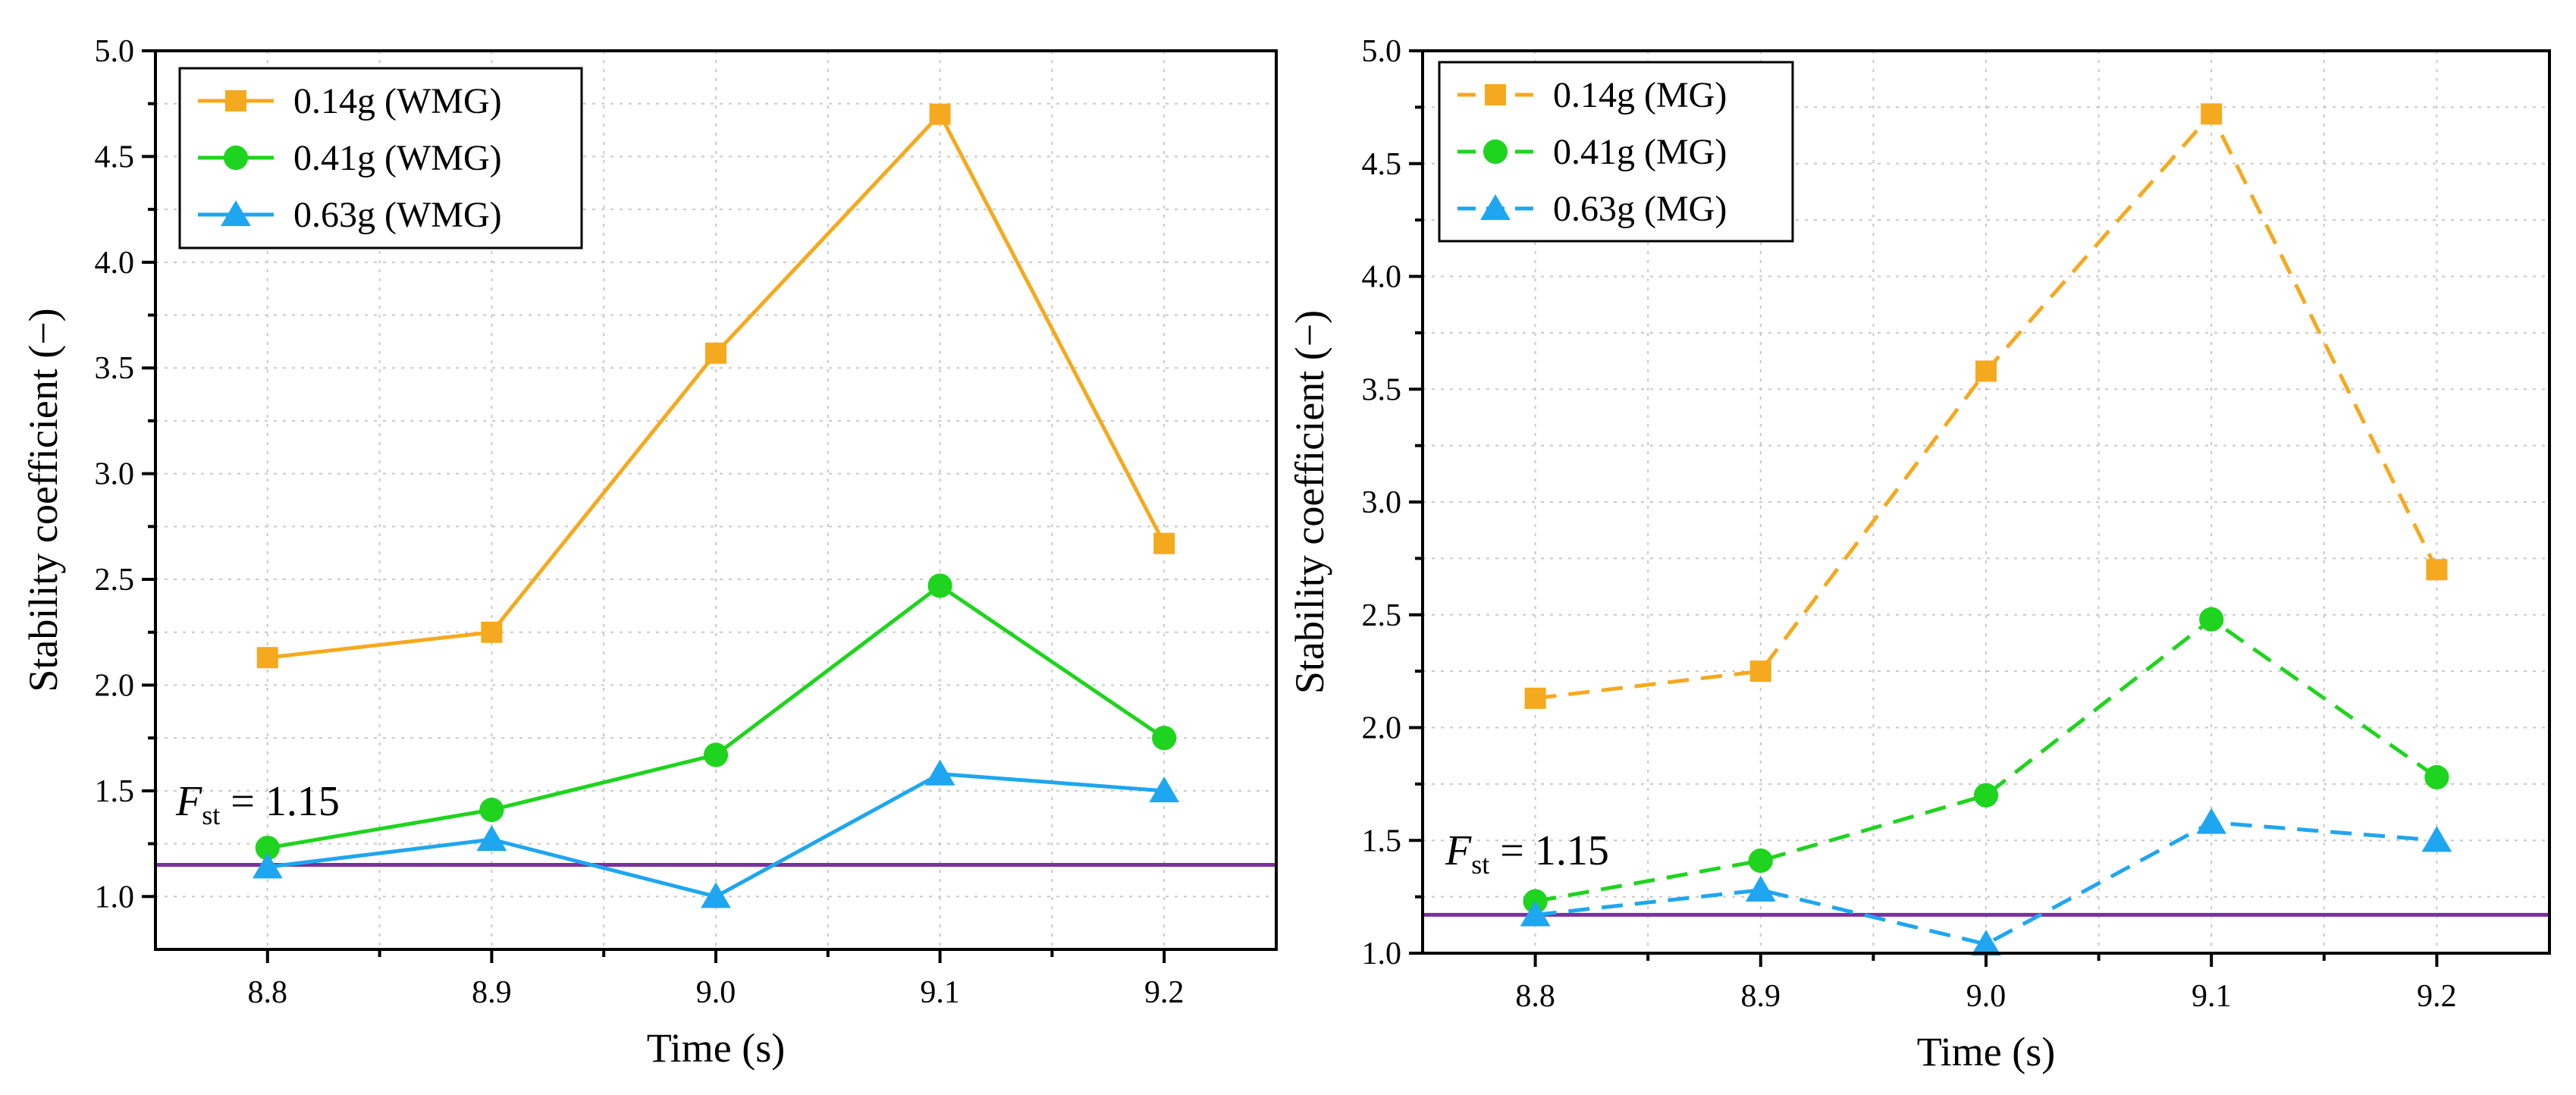 Image resolution: width=2576 pixels, height=1095 pixels. I want to click on legend-label: 0.63g (WMG), so click(397, 215).